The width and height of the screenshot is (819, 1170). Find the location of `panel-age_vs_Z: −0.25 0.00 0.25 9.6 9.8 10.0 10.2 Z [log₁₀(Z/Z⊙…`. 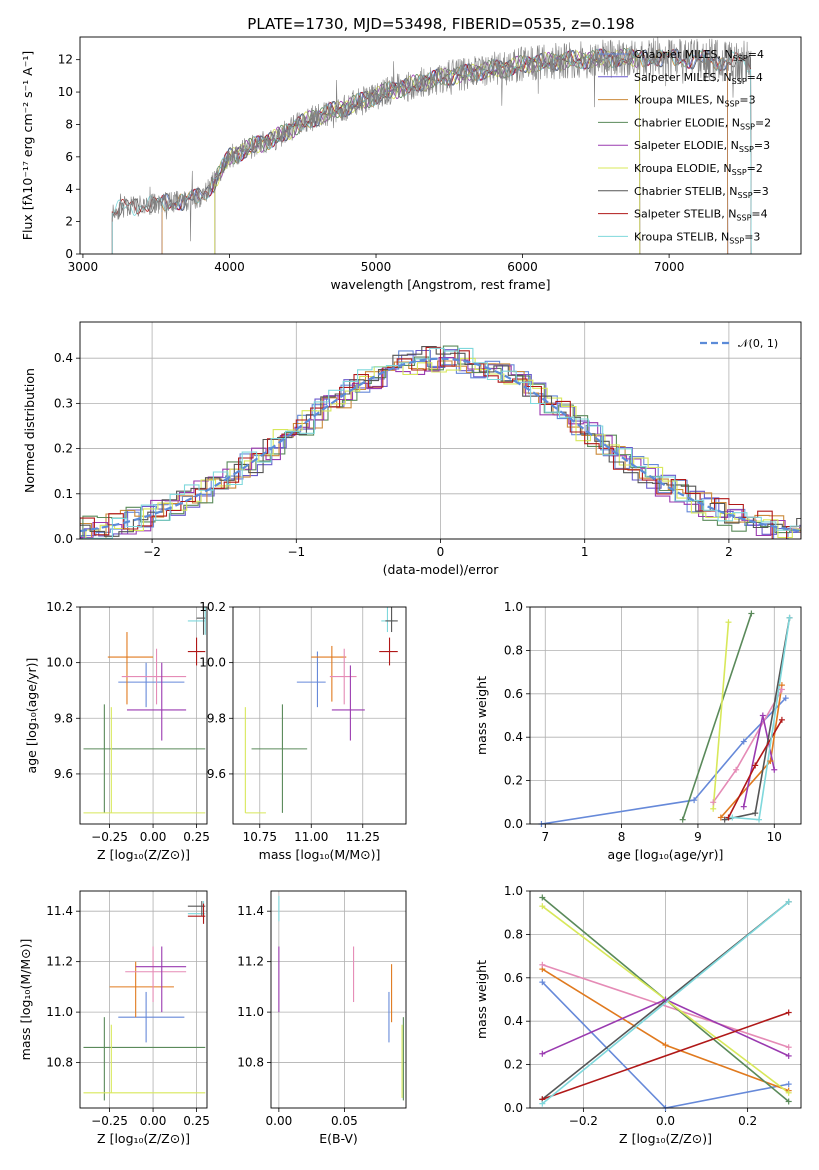

panel-age_vs_Z: −0.25 0.00 0.25 9.6 9.8 10.0 10.2 Z [log₁₀(Z/Z⊙… is located at coordinates (117, 731).